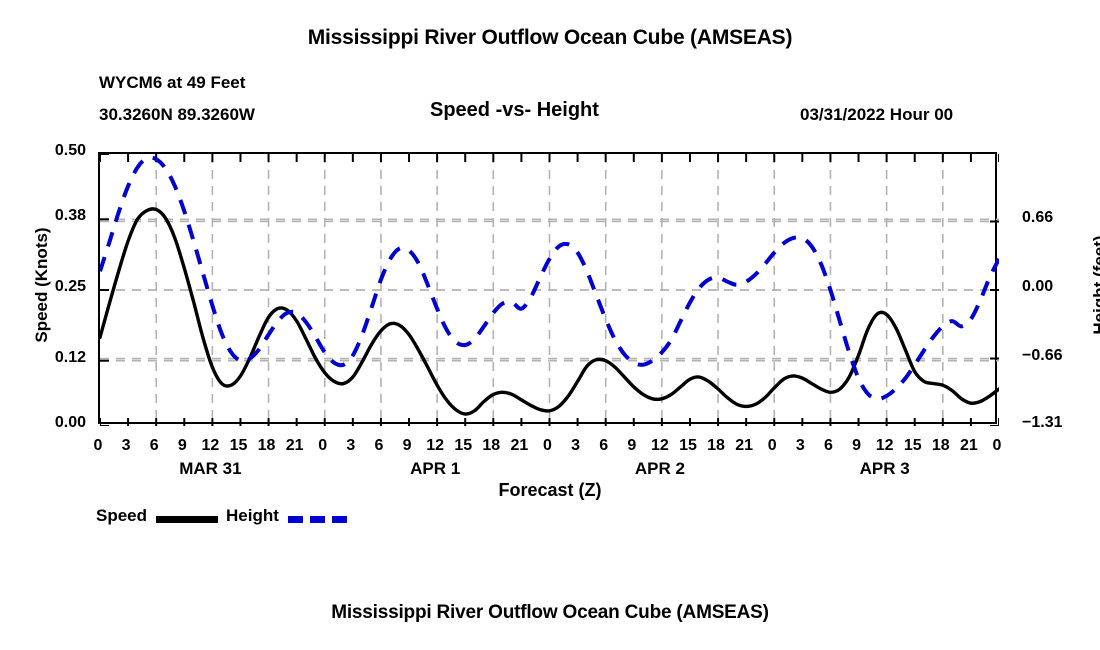 The height and width of the screenshot is (650, 1100). Describe the element at coordinates (70, 216) in the screenshot. I see `y-tick-label-left: 0.38` at that location.